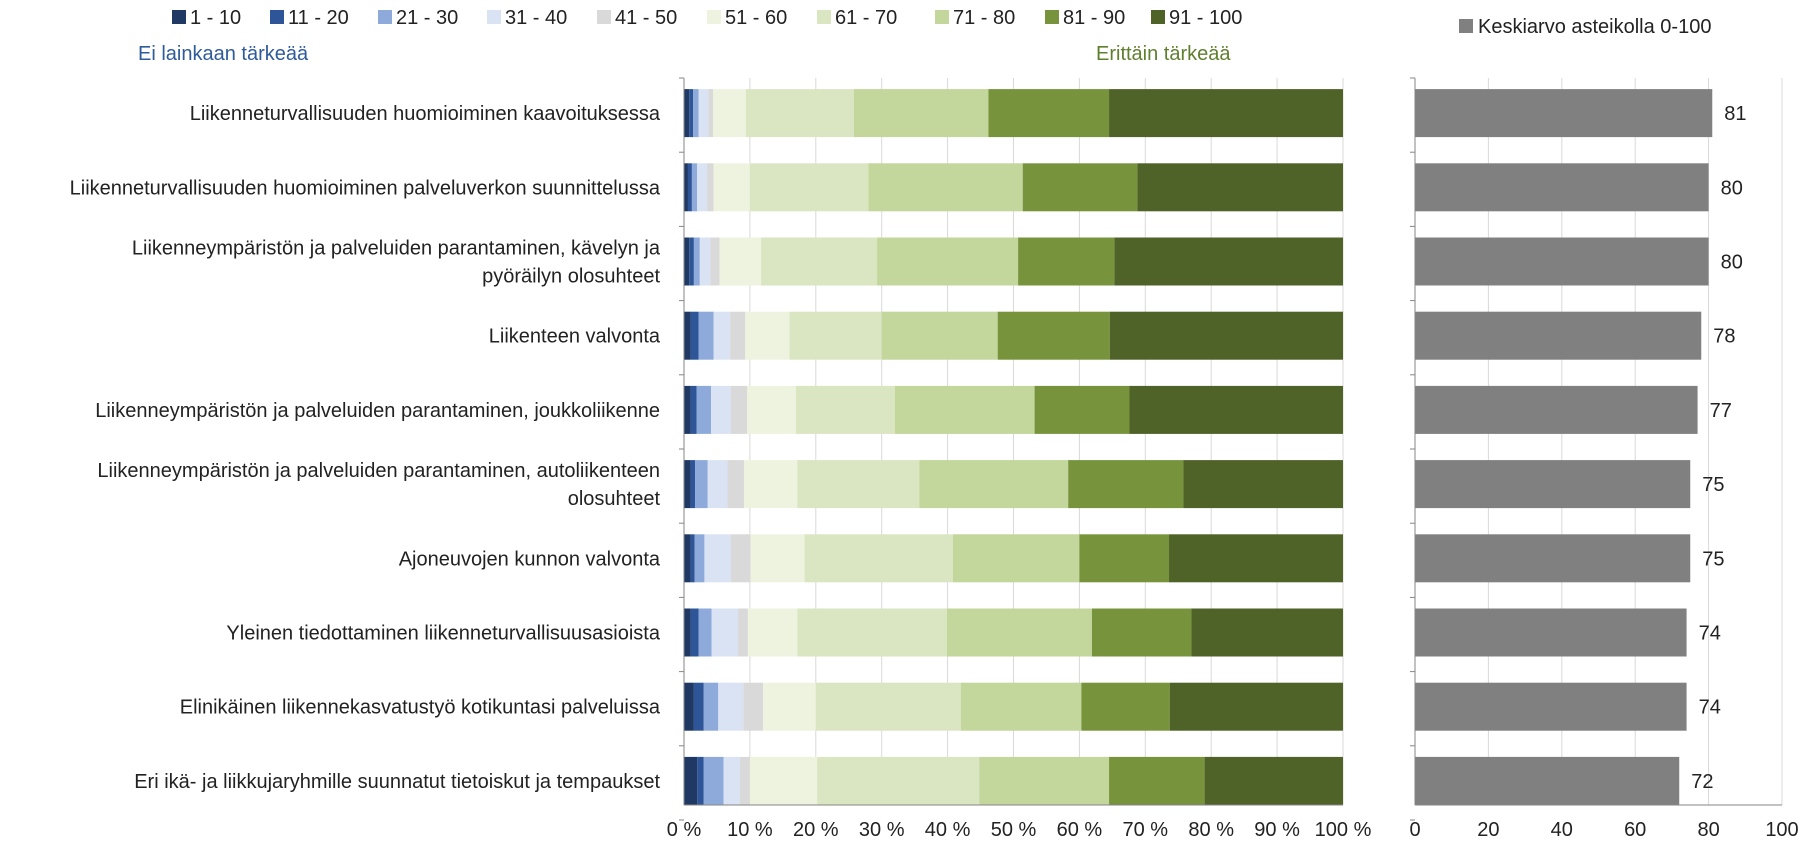 The height and width of the screenshot is (846, 1816). I want to click on mean-chart-bars, so click(1564, 447).